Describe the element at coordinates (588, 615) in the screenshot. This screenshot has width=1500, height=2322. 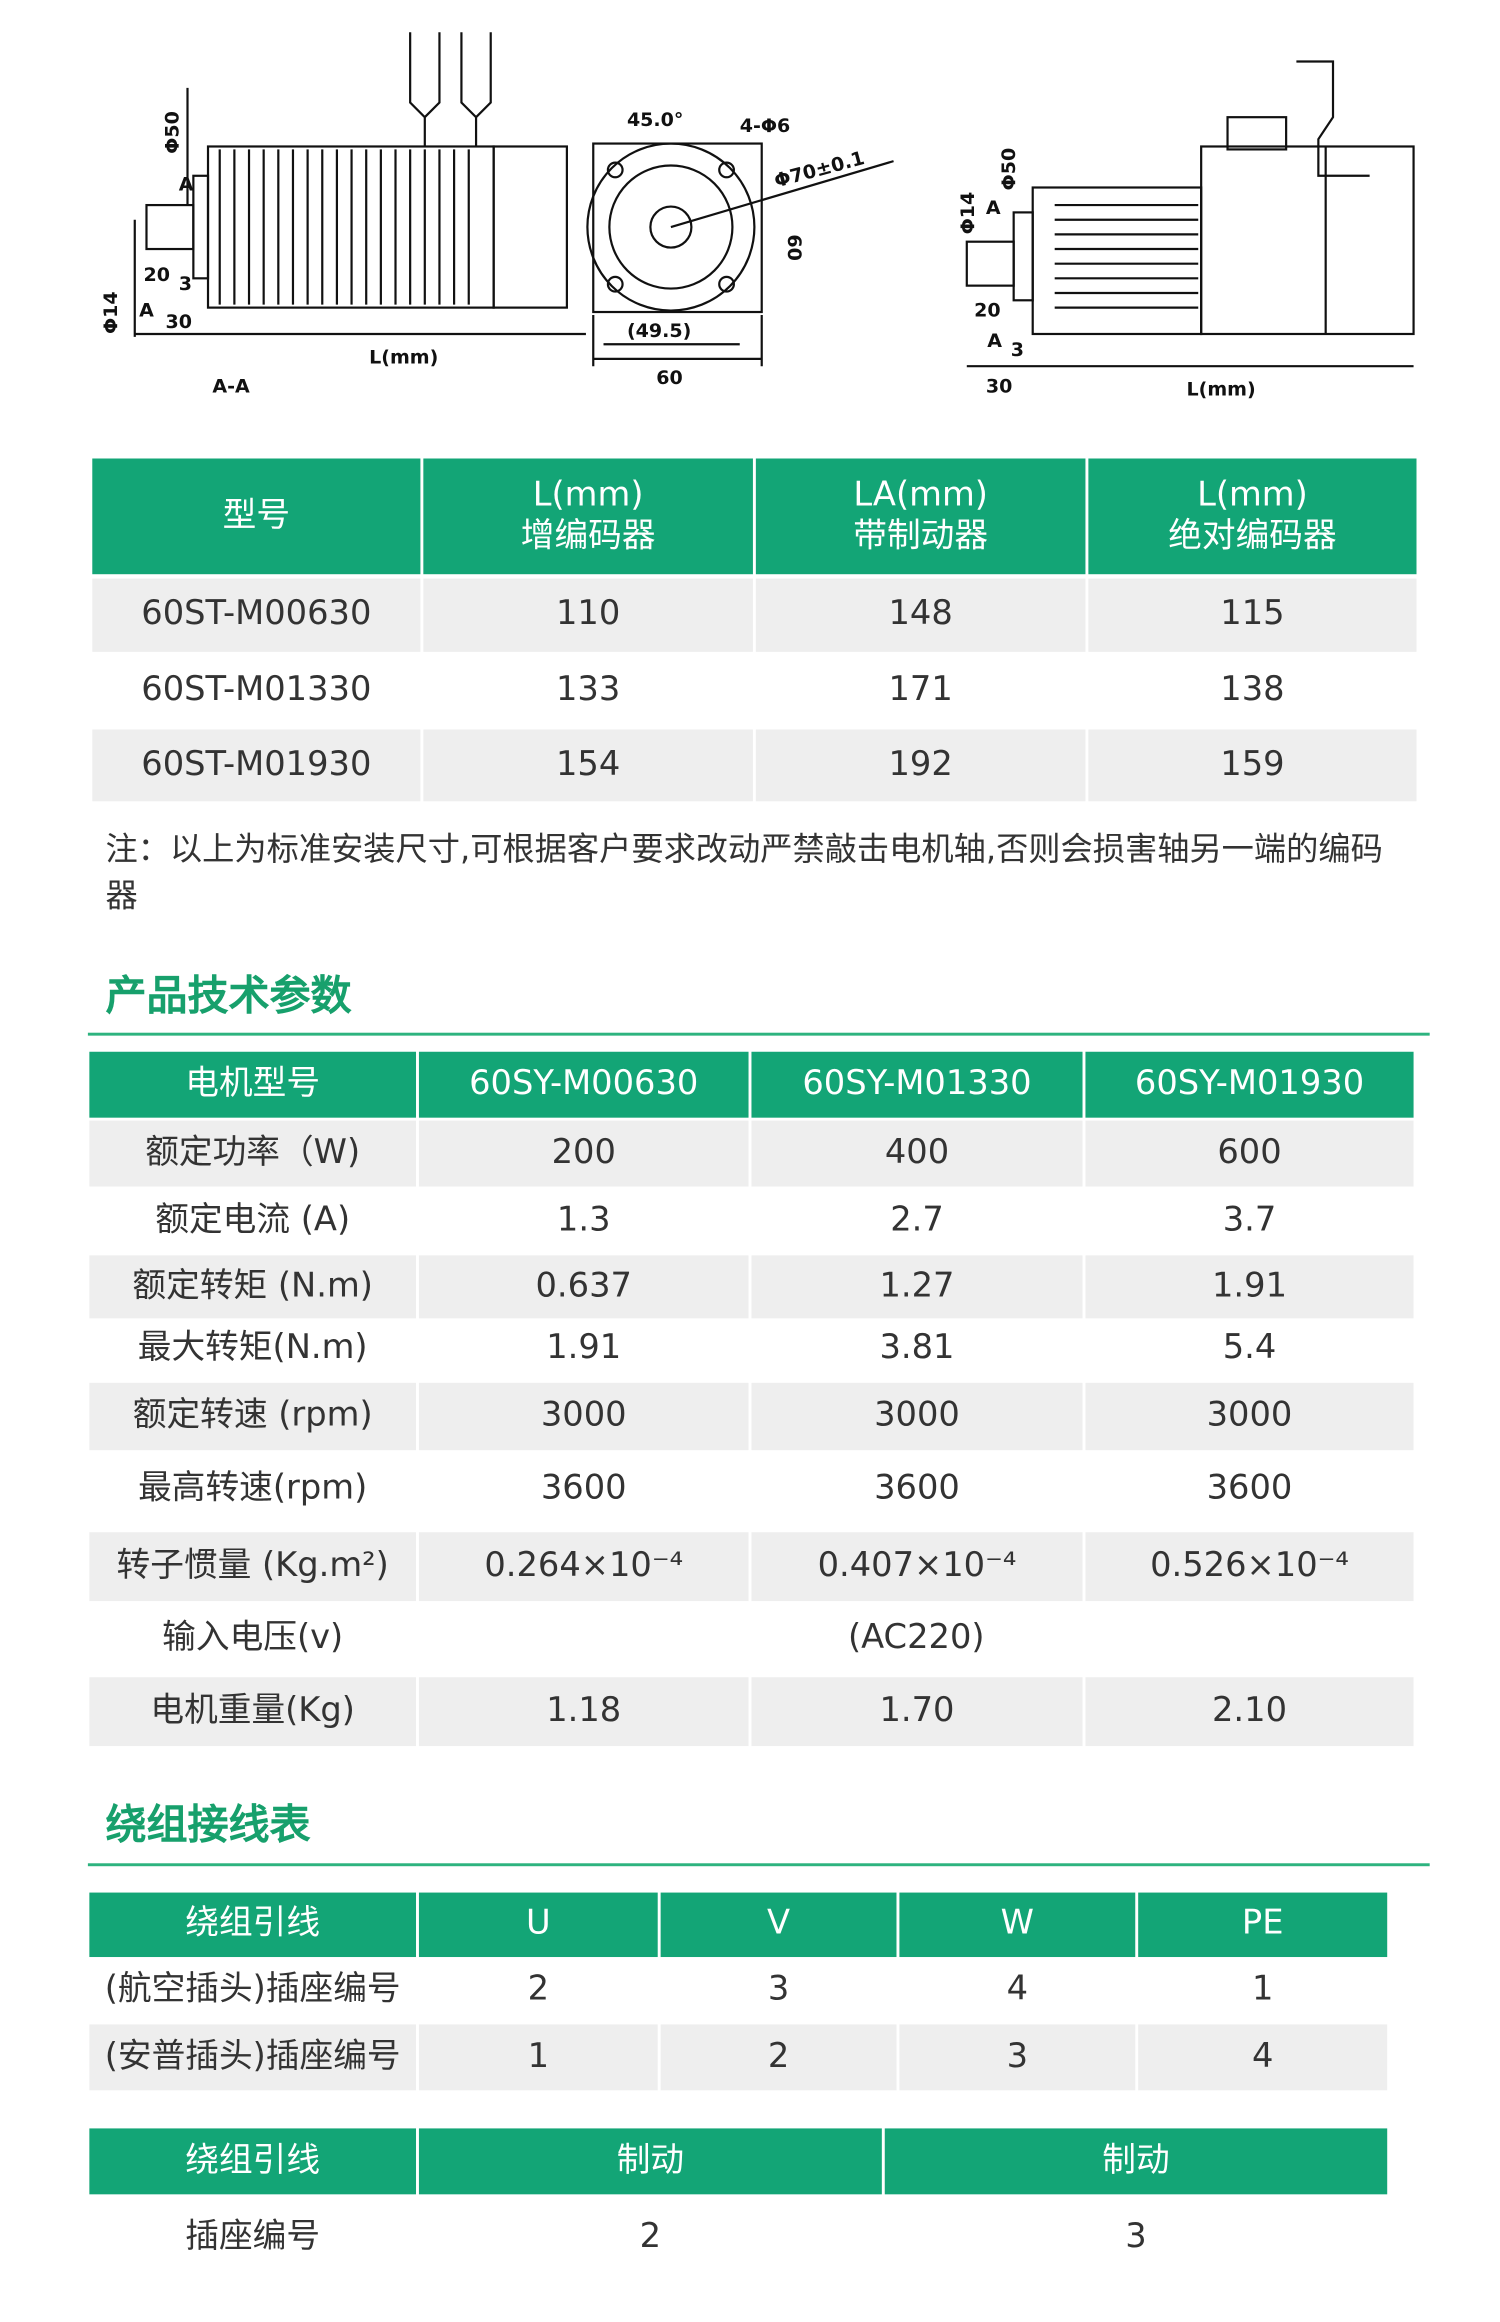
I see `table-cell: 110` at that location.